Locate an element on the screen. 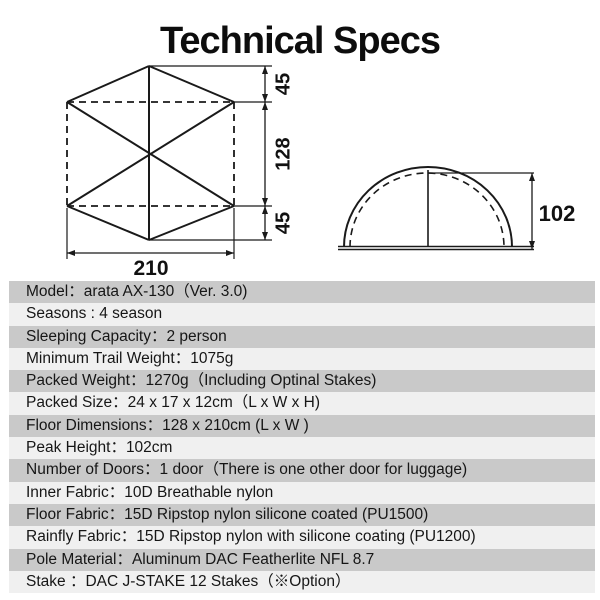 This screenshot has width=600, height=600. spec-row-stake: Stake ：DAC J-STAKE 12 Stakes（※Option） is located at coordinates (302, 582).